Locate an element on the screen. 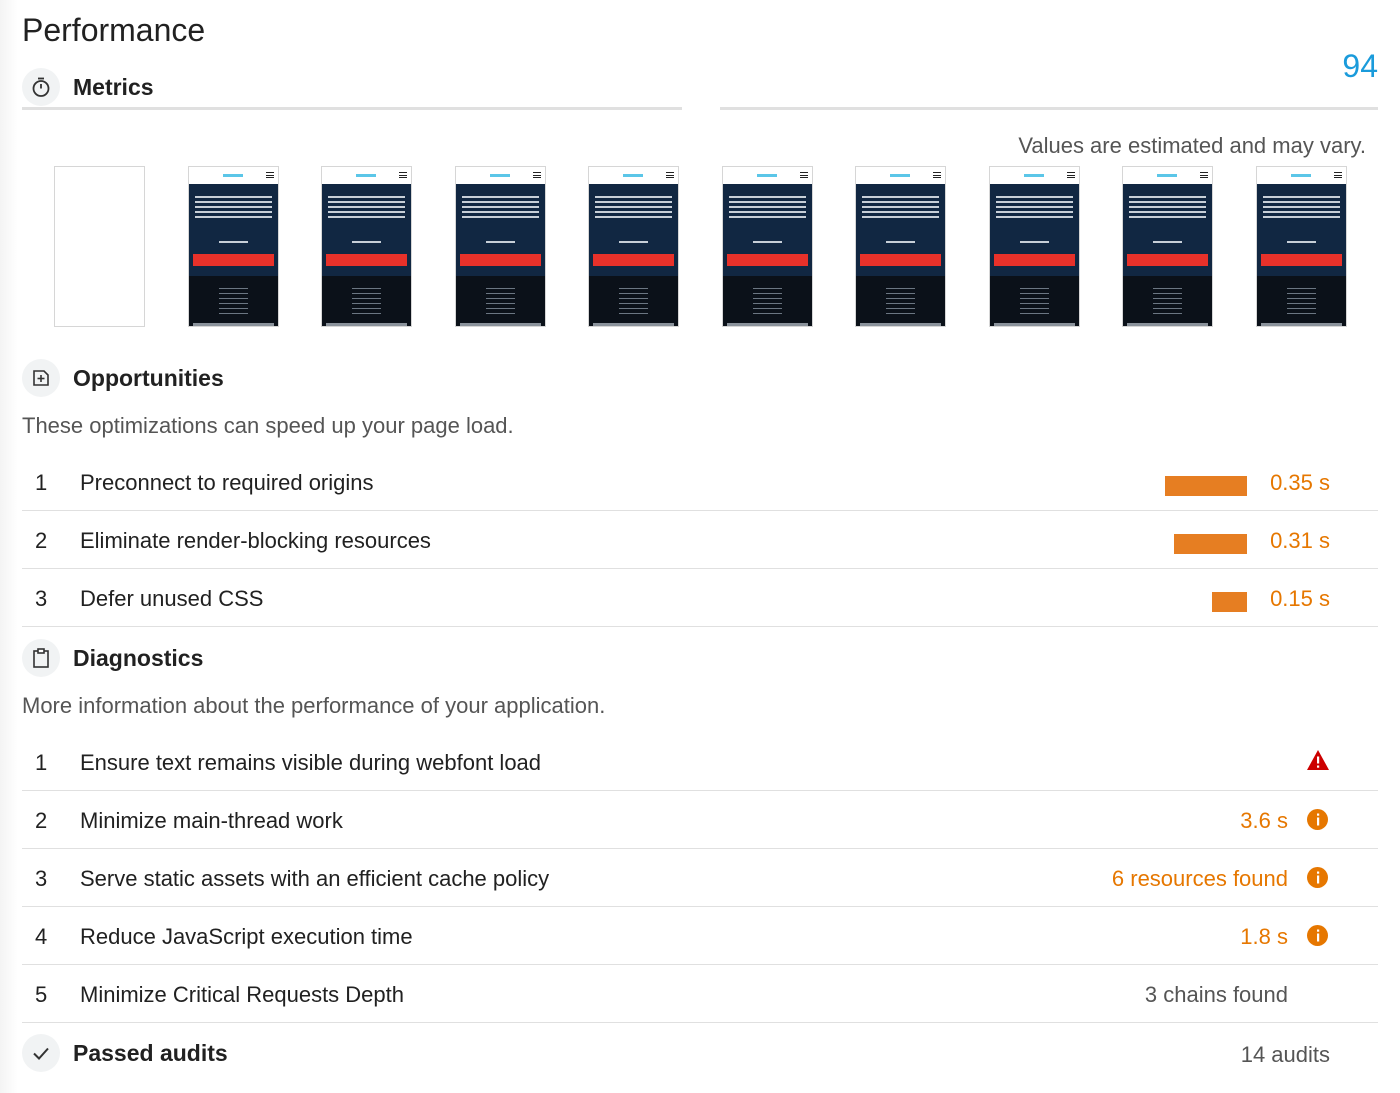 The image size is (1400, 1093). page-title: Performance is located at coordinates (114, 30).